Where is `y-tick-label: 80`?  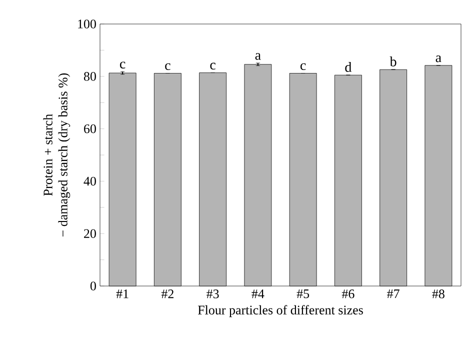
y-tick-label: 80 is located at coordinates (90, 76).